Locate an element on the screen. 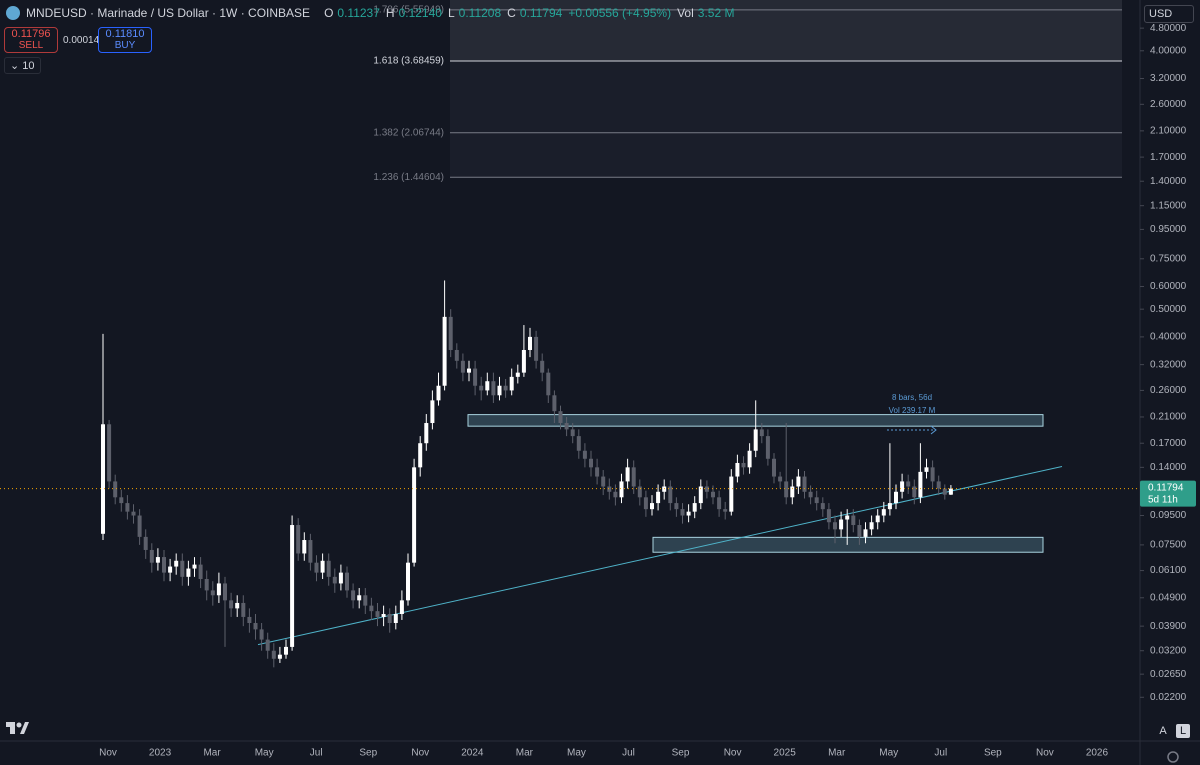  y-tick-label: 0.40000 is located at coordinates (1168, 337).